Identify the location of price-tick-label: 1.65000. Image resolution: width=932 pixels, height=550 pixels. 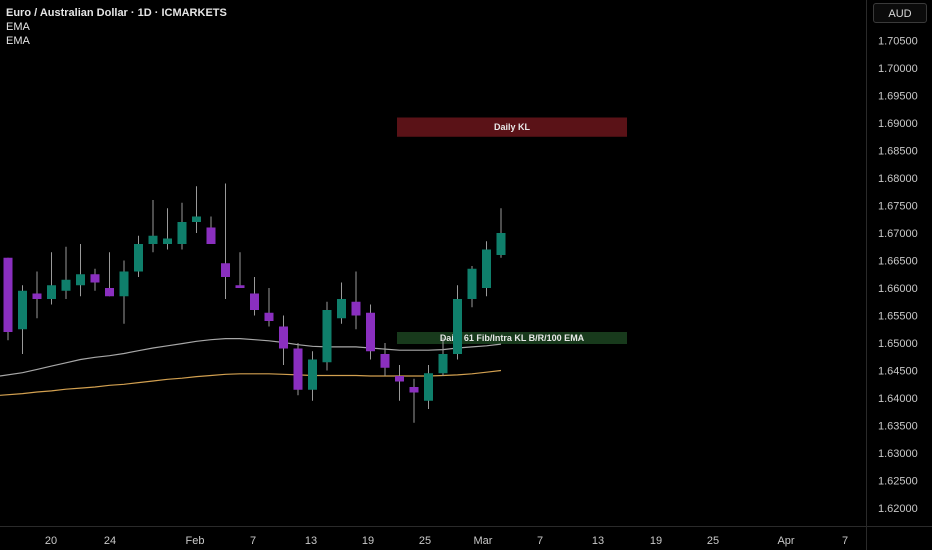
(898, 344).